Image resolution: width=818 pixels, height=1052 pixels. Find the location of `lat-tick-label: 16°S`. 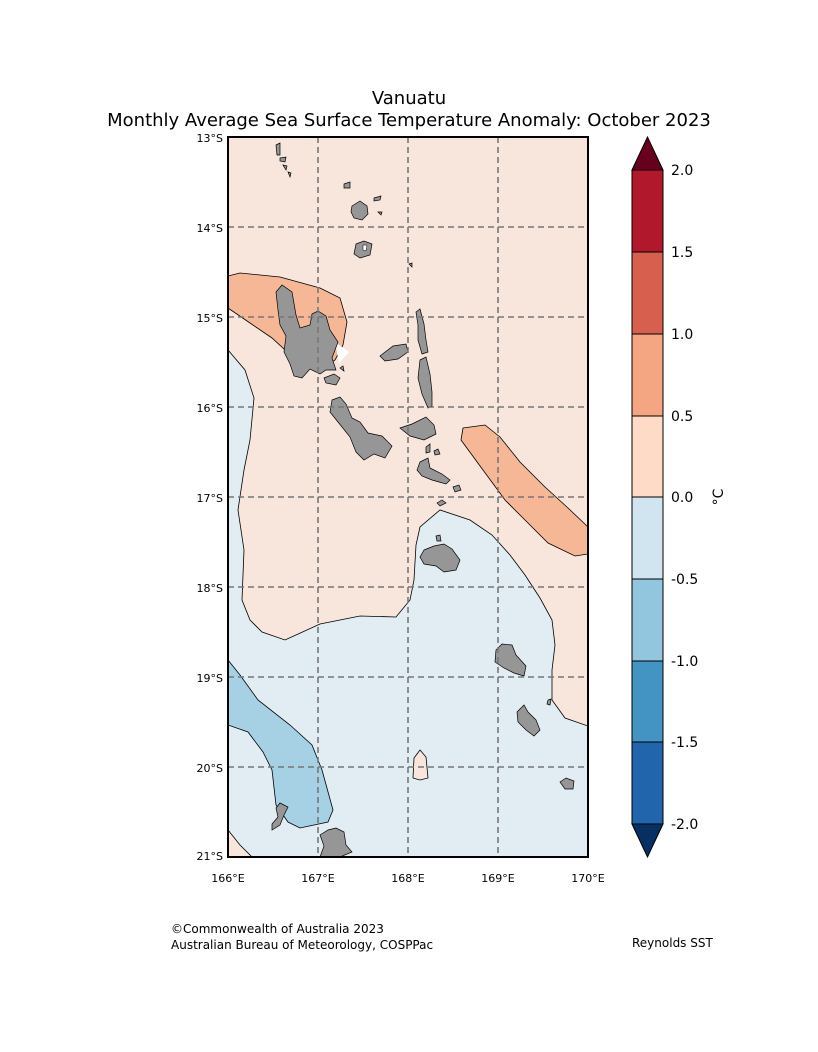

lat-tick-label: 16°S is located at coordinates (210, 408).